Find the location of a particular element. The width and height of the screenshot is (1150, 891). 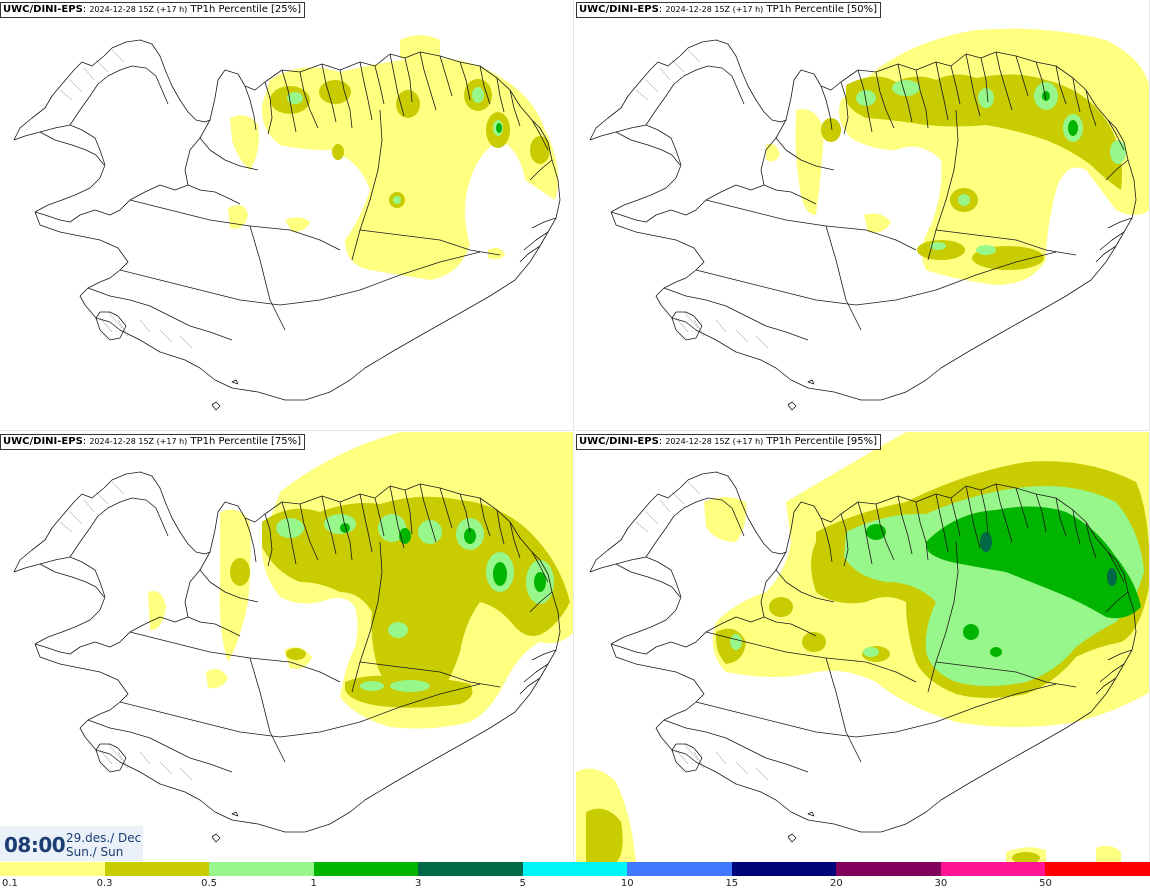

legend-tick-label: 15 is located at coordinates (732, 883).